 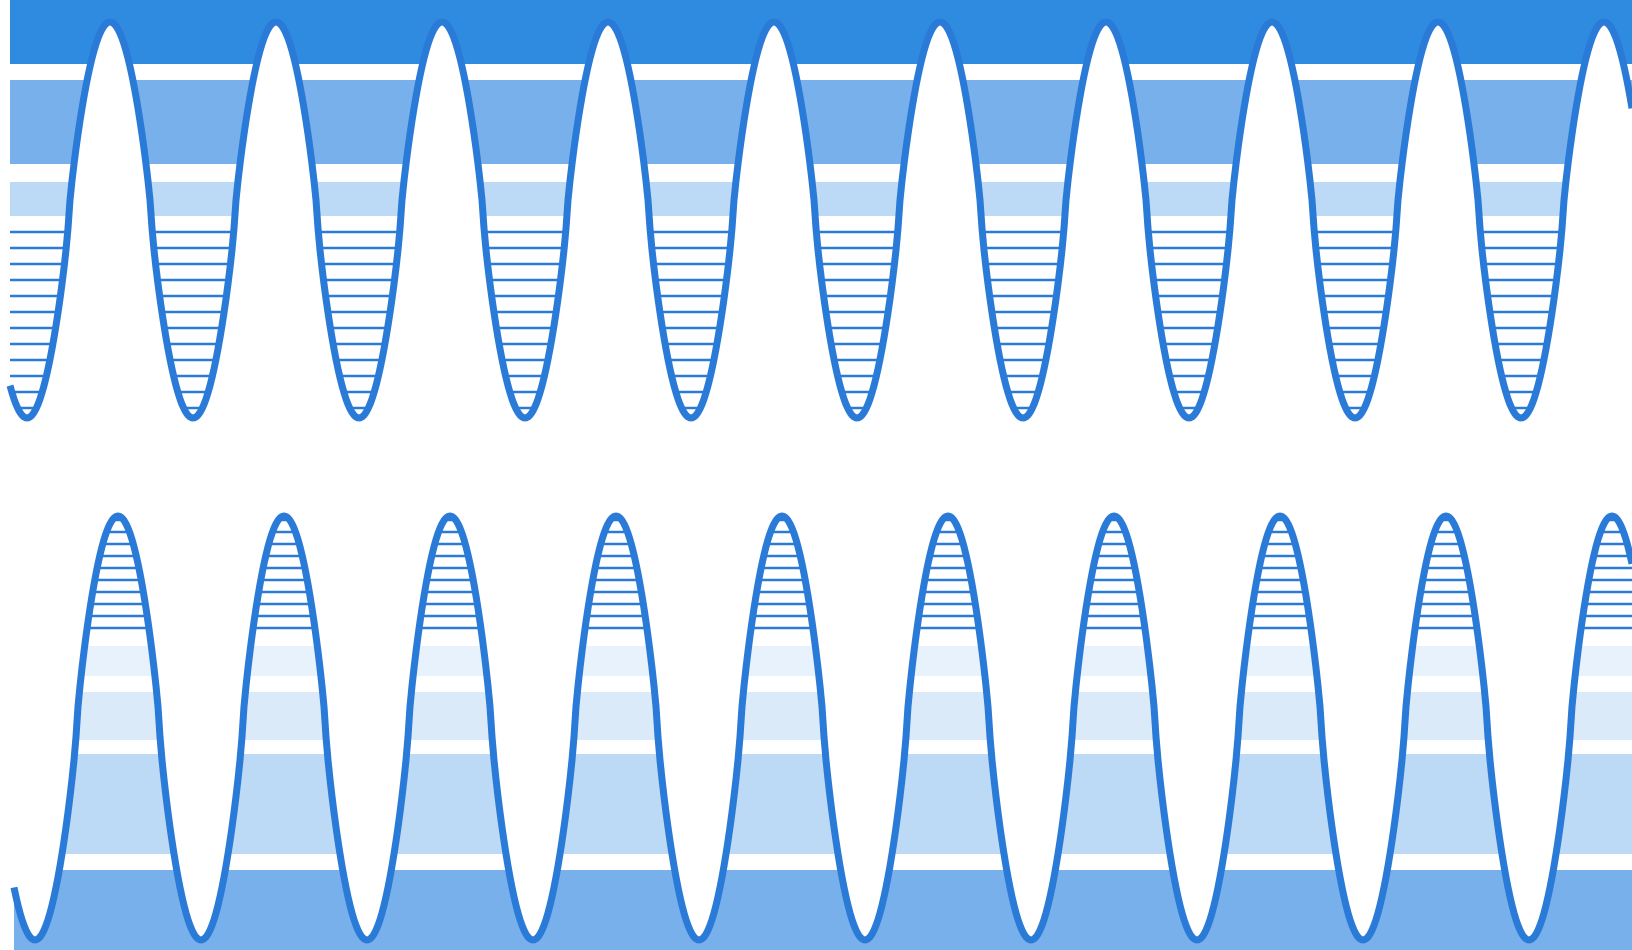 What do you see at coordinates (821, 32) in the screenshot?
I see `top-band-dark` at bounding box center [821, 32].